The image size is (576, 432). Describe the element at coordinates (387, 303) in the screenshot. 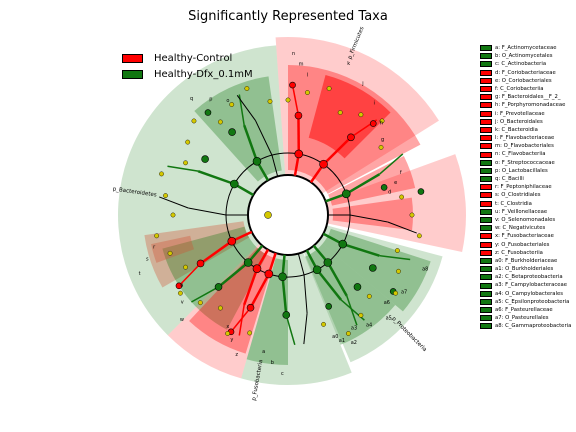

I see `clade-letter-a6: a6` at that location.